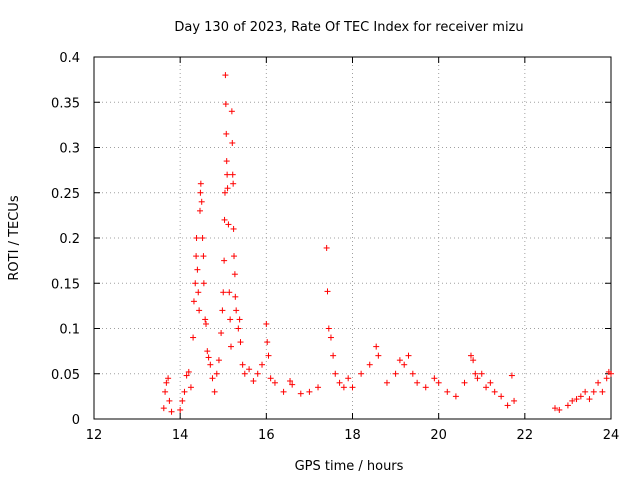  What do you see at coordinates (438, 435) in the screenshot?
I see `x-tick-label: 20` at bounding box center [438, 435].